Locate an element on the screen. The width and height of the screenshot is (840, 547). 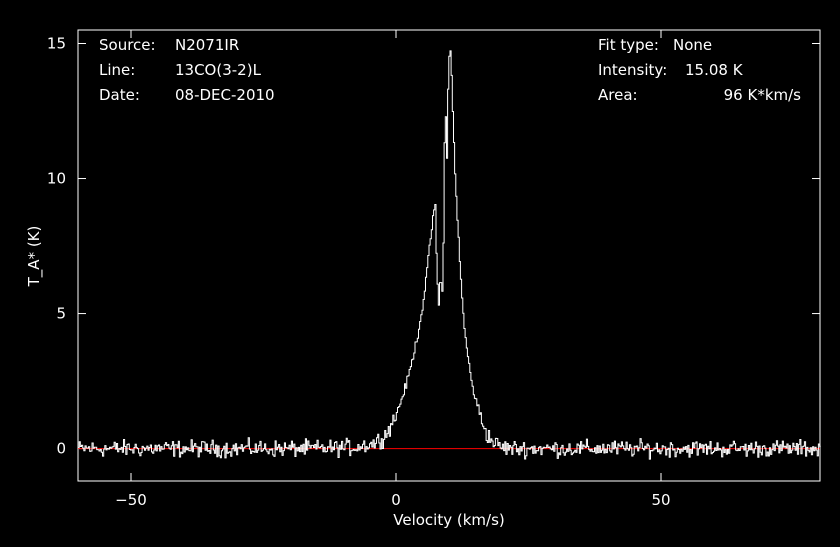
y-axis-label: T_A* (K) is located at coordinates (34, 257).